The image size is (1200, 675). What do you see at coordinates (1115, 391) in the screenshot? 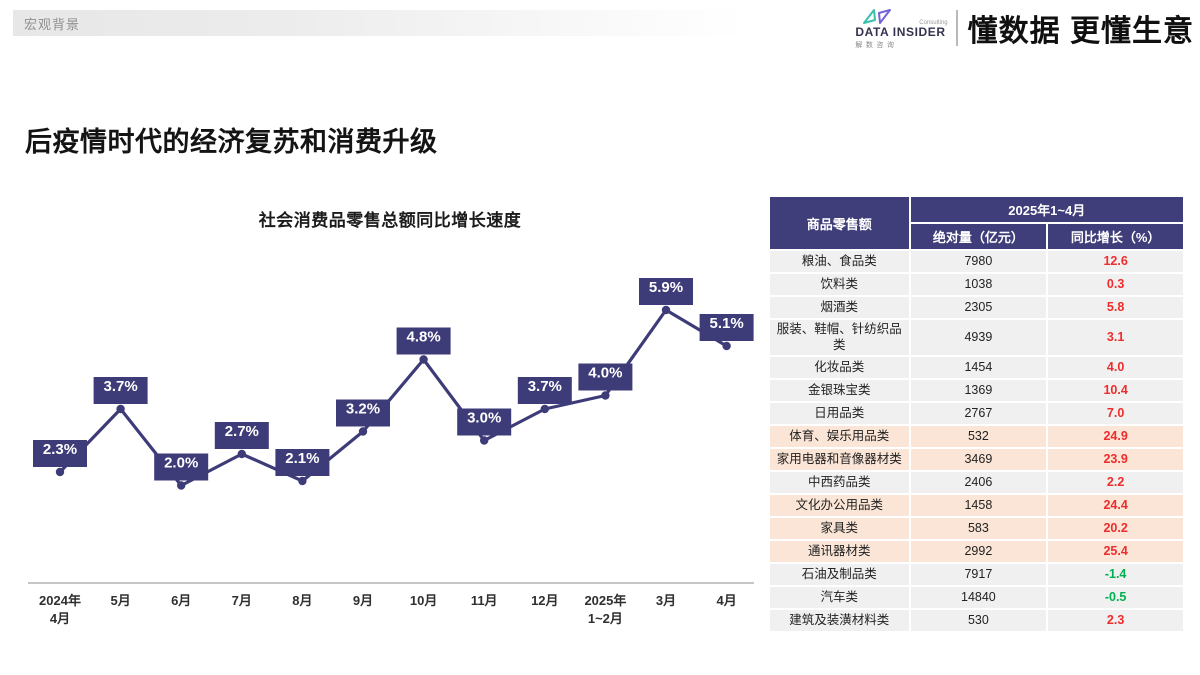
I see `growth-value-cell: 10.4` at bounding box center [1115, 391].